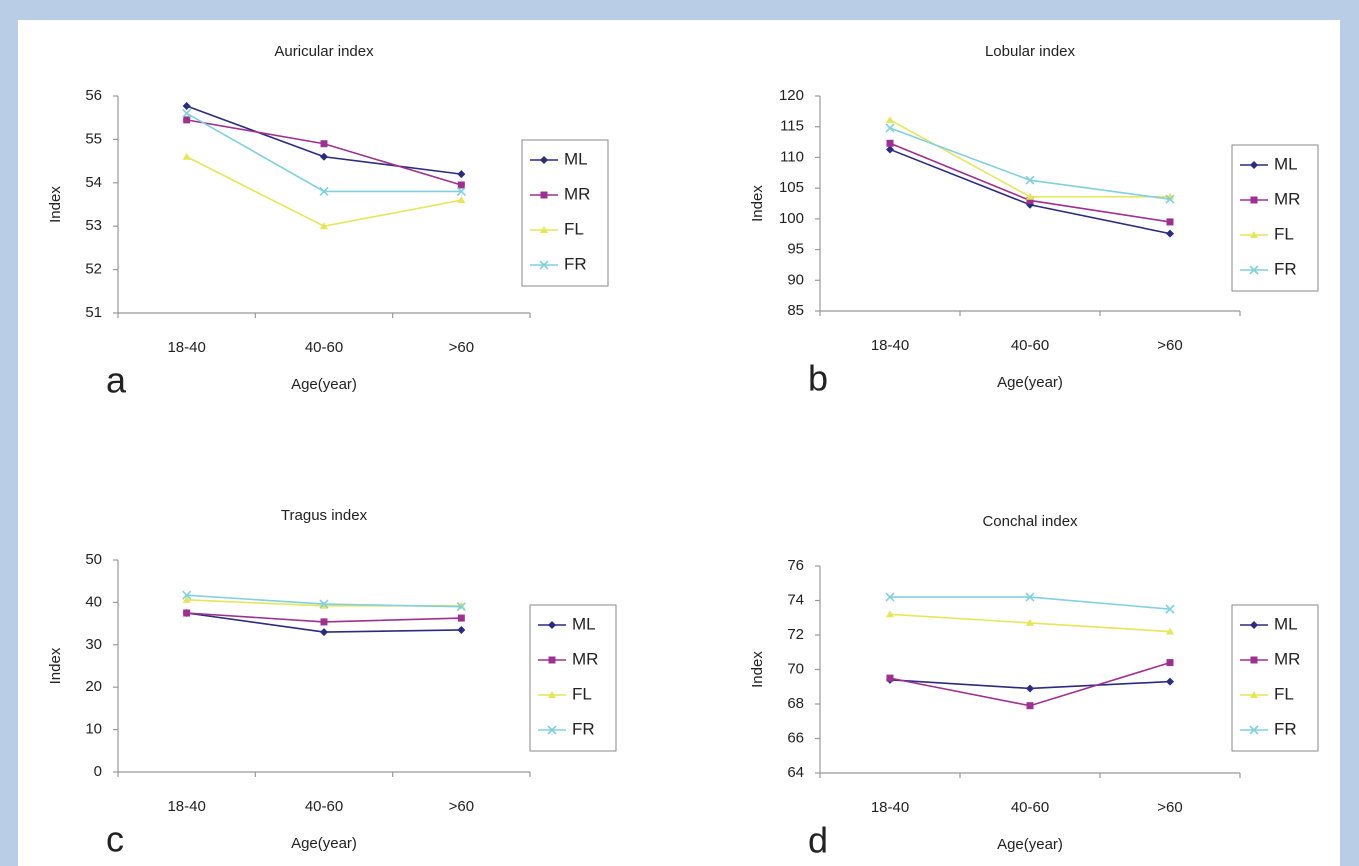 The height and width of the screenshot is (866, 1359). Describe the element at coordinates (93, 312) in the screenshot. I see `y-tick-label: 51` at that location.